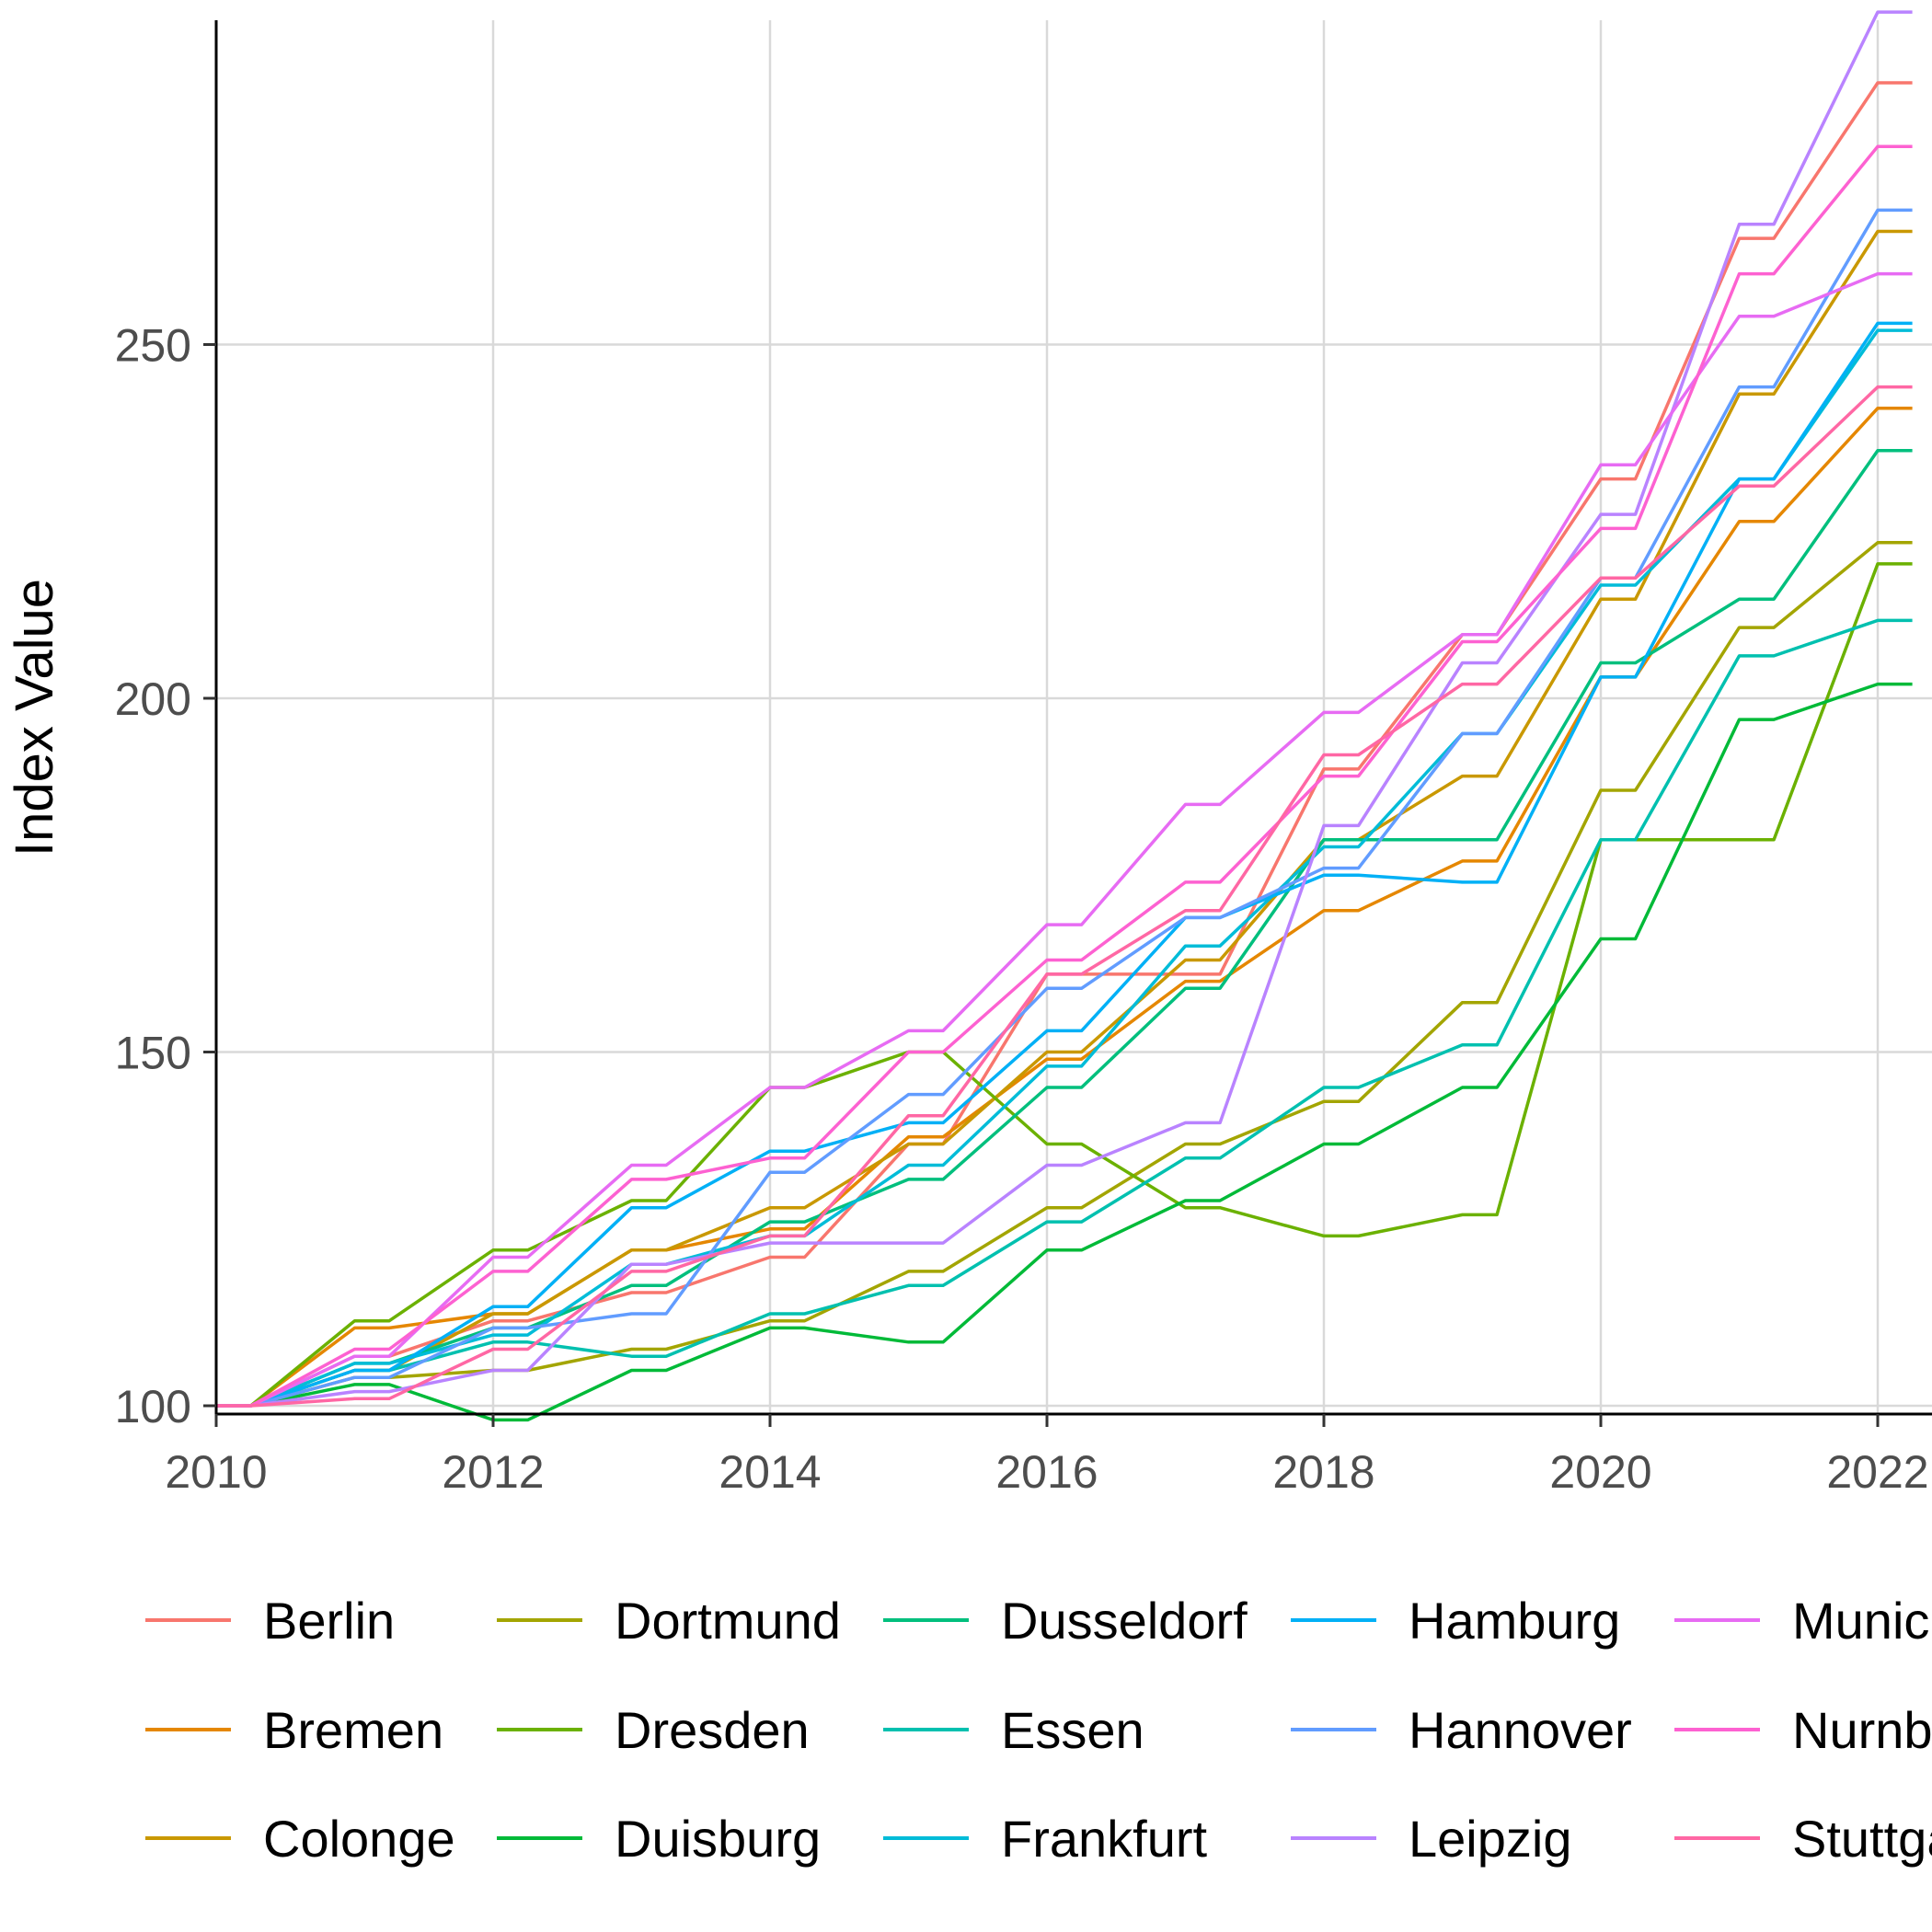 The width and height of the screenshot is (1932, 1932). I want to click on legend-item-frankfurt: Frankfurt, so click(1045, 1839).